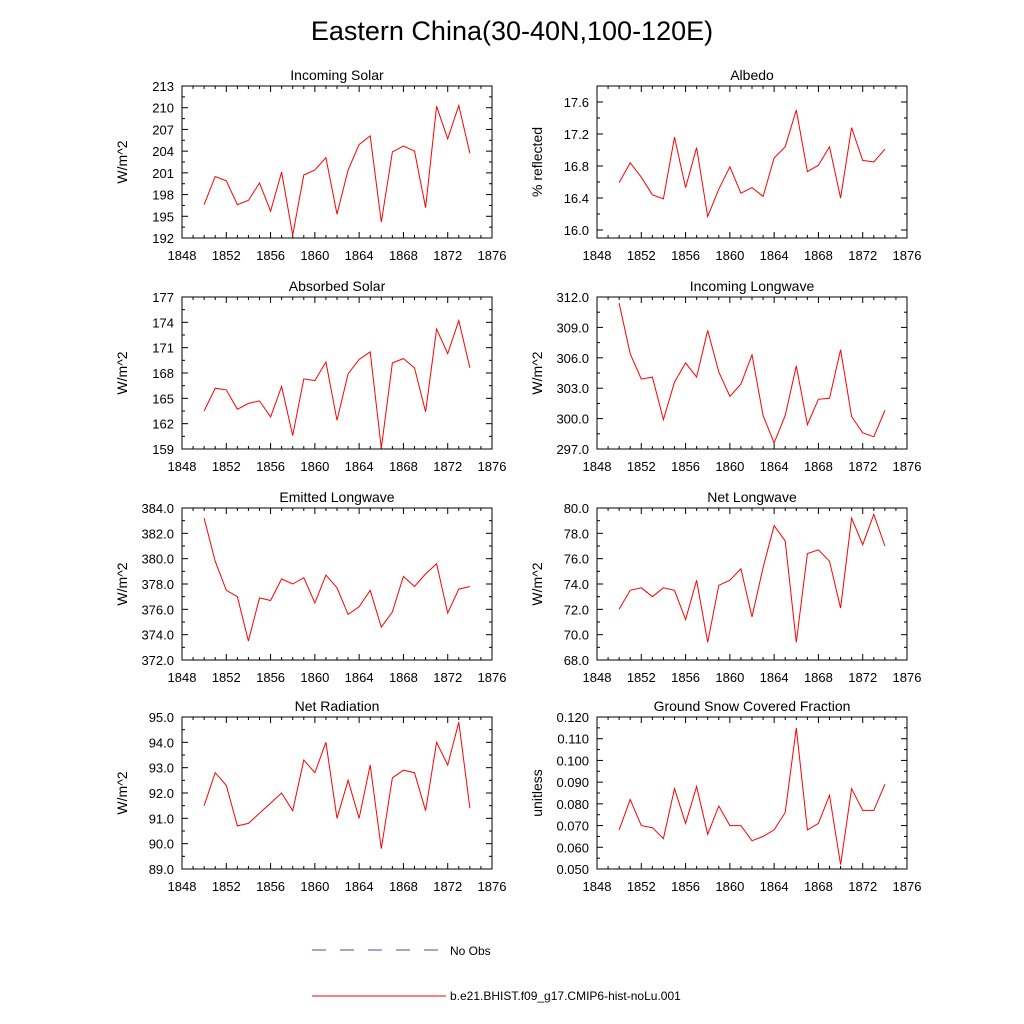  I want to click on x-tick-label: 1864, so click(359, 677).